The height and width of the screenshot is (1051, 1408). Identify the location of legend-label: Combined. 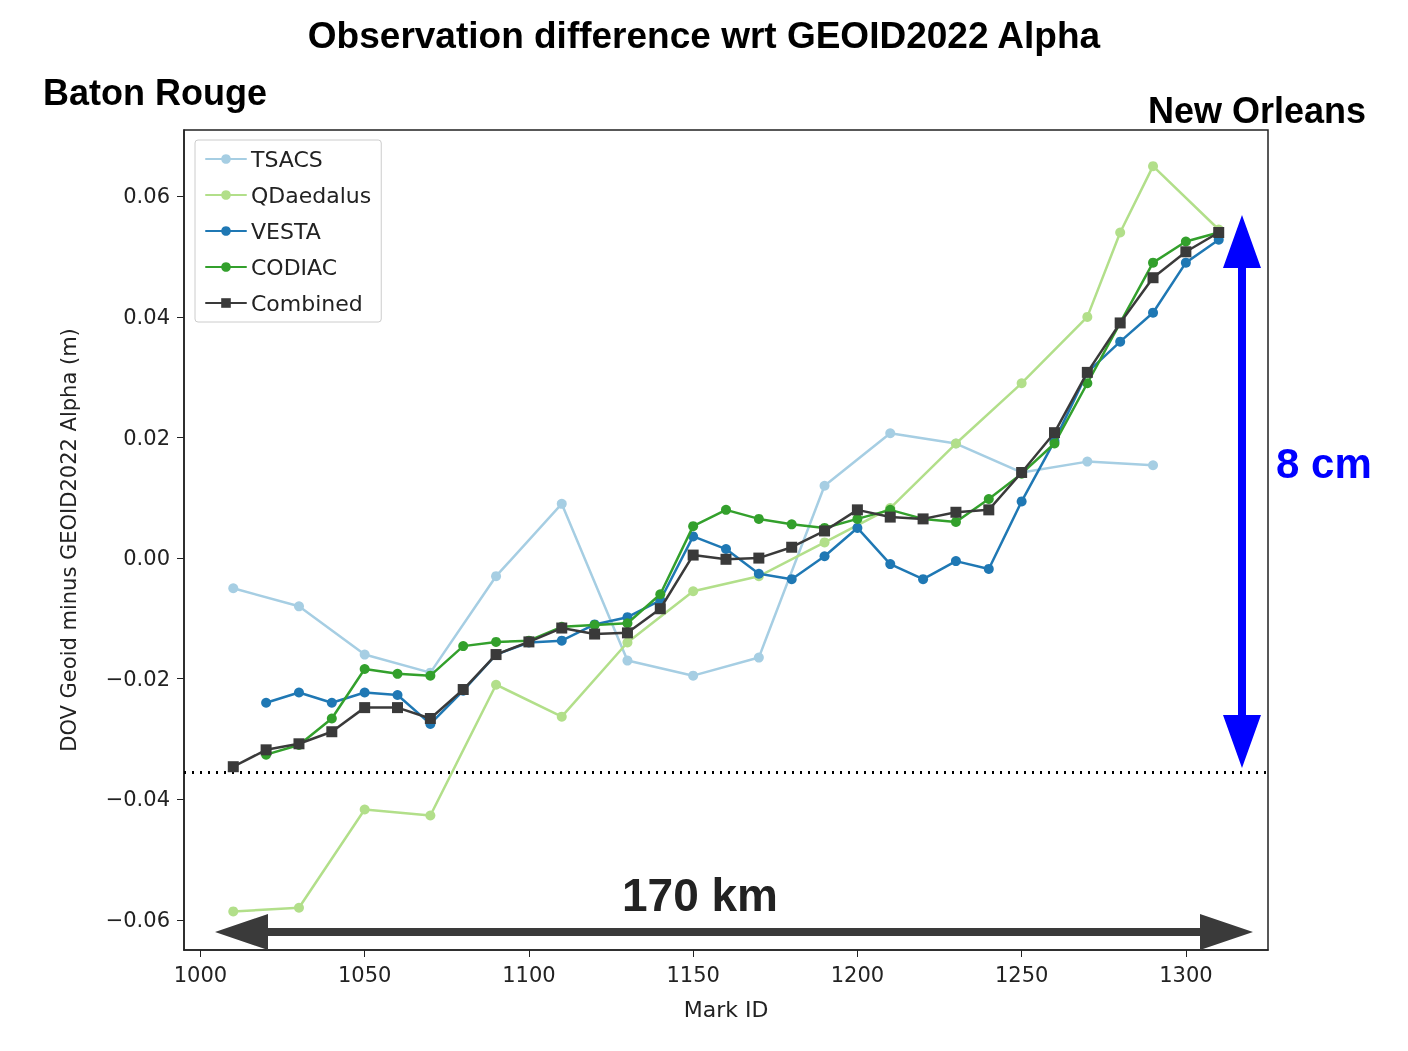
(307, 303).